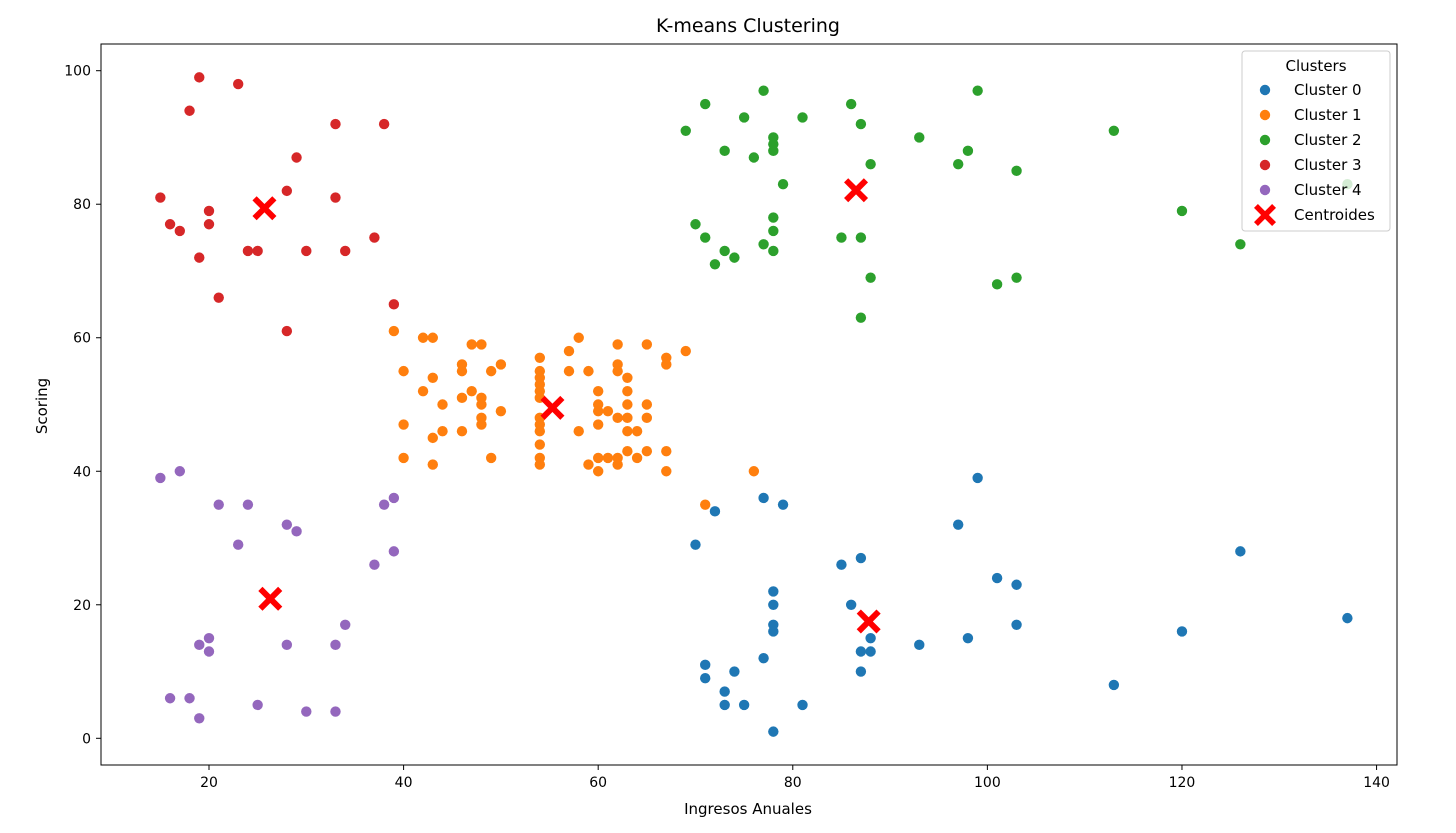 The image size is (1456, 833). I want to click on legend-entry-cluster-2: Cluster 2, so click(1310, 140).